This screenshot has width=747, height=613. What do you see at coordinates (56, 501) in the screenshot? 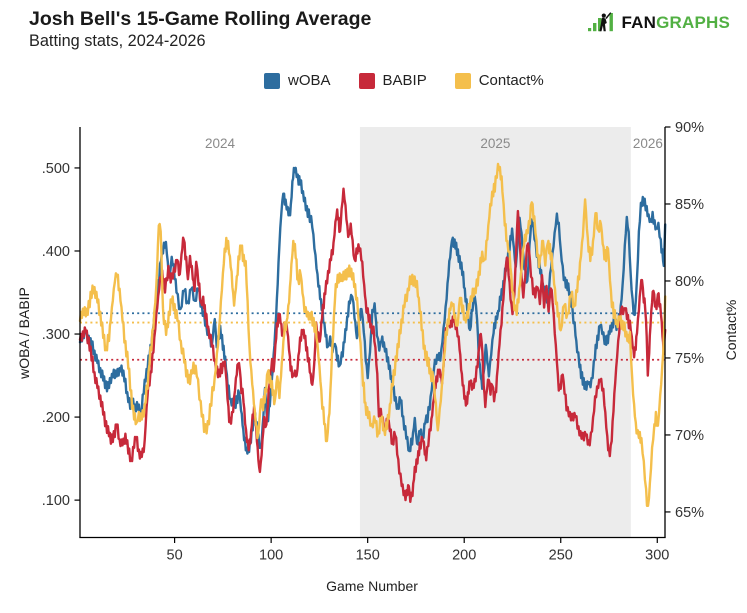
I see `y-left-tick-label: .100` at bounding box center [56, 501].